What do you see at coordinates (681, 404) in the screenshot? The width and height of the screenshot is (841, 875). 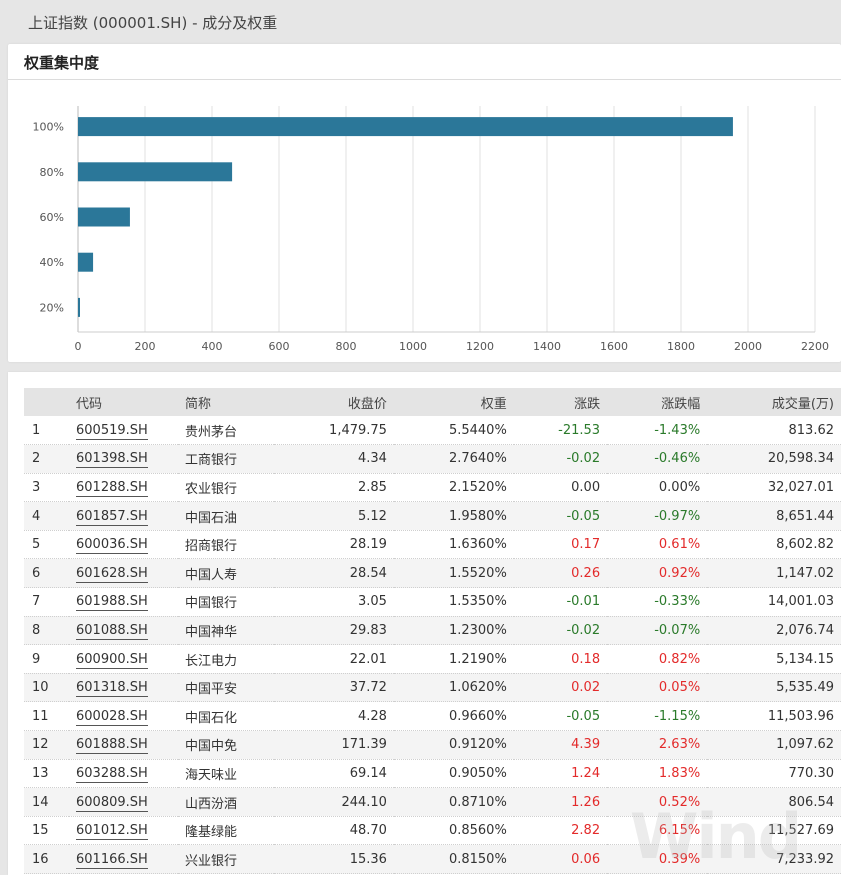 I see `col-pct-change: 涨跌幅` at bounding box center [681, 404].